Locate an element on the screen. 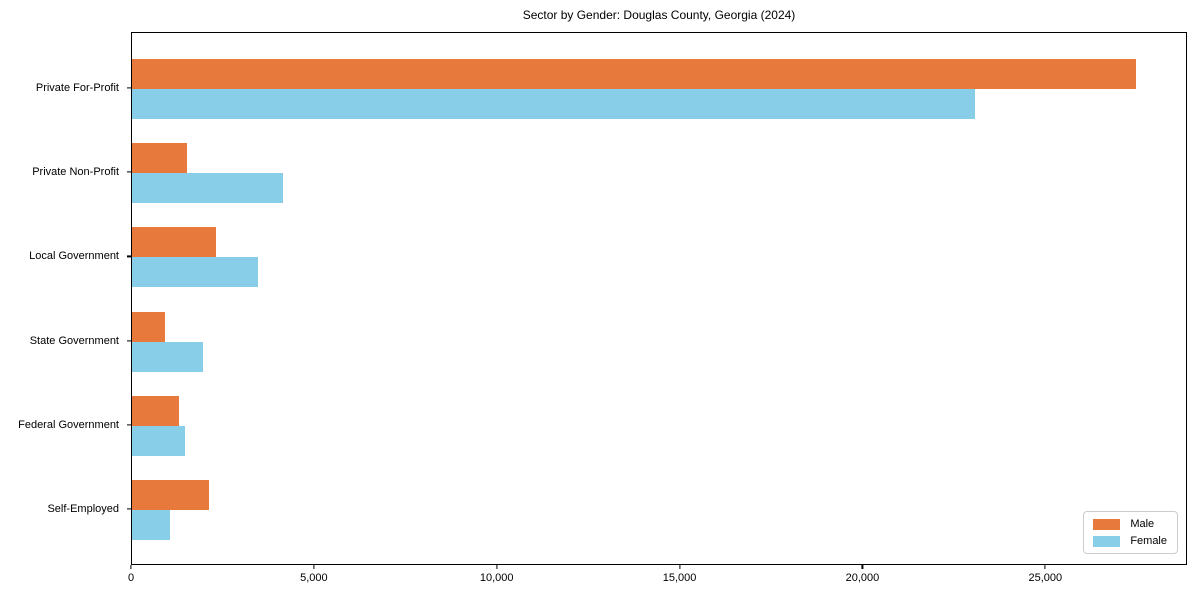 Image resolution: width=1200 pixels, height=600 pixels. legend-item-female: Female is located at coordinates (1130, 541).